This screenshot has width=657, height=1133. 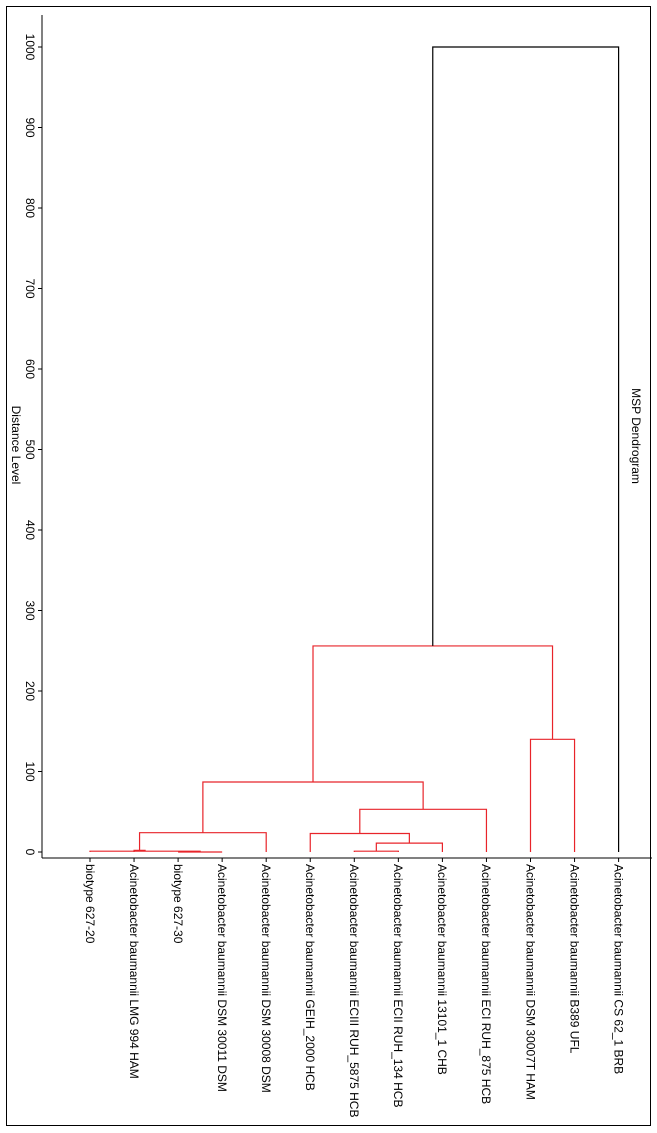 What do you see at coordinates (30, 530) in the screenshot?
I see `y-tick-label: 400` at bounding box center [30, 530].